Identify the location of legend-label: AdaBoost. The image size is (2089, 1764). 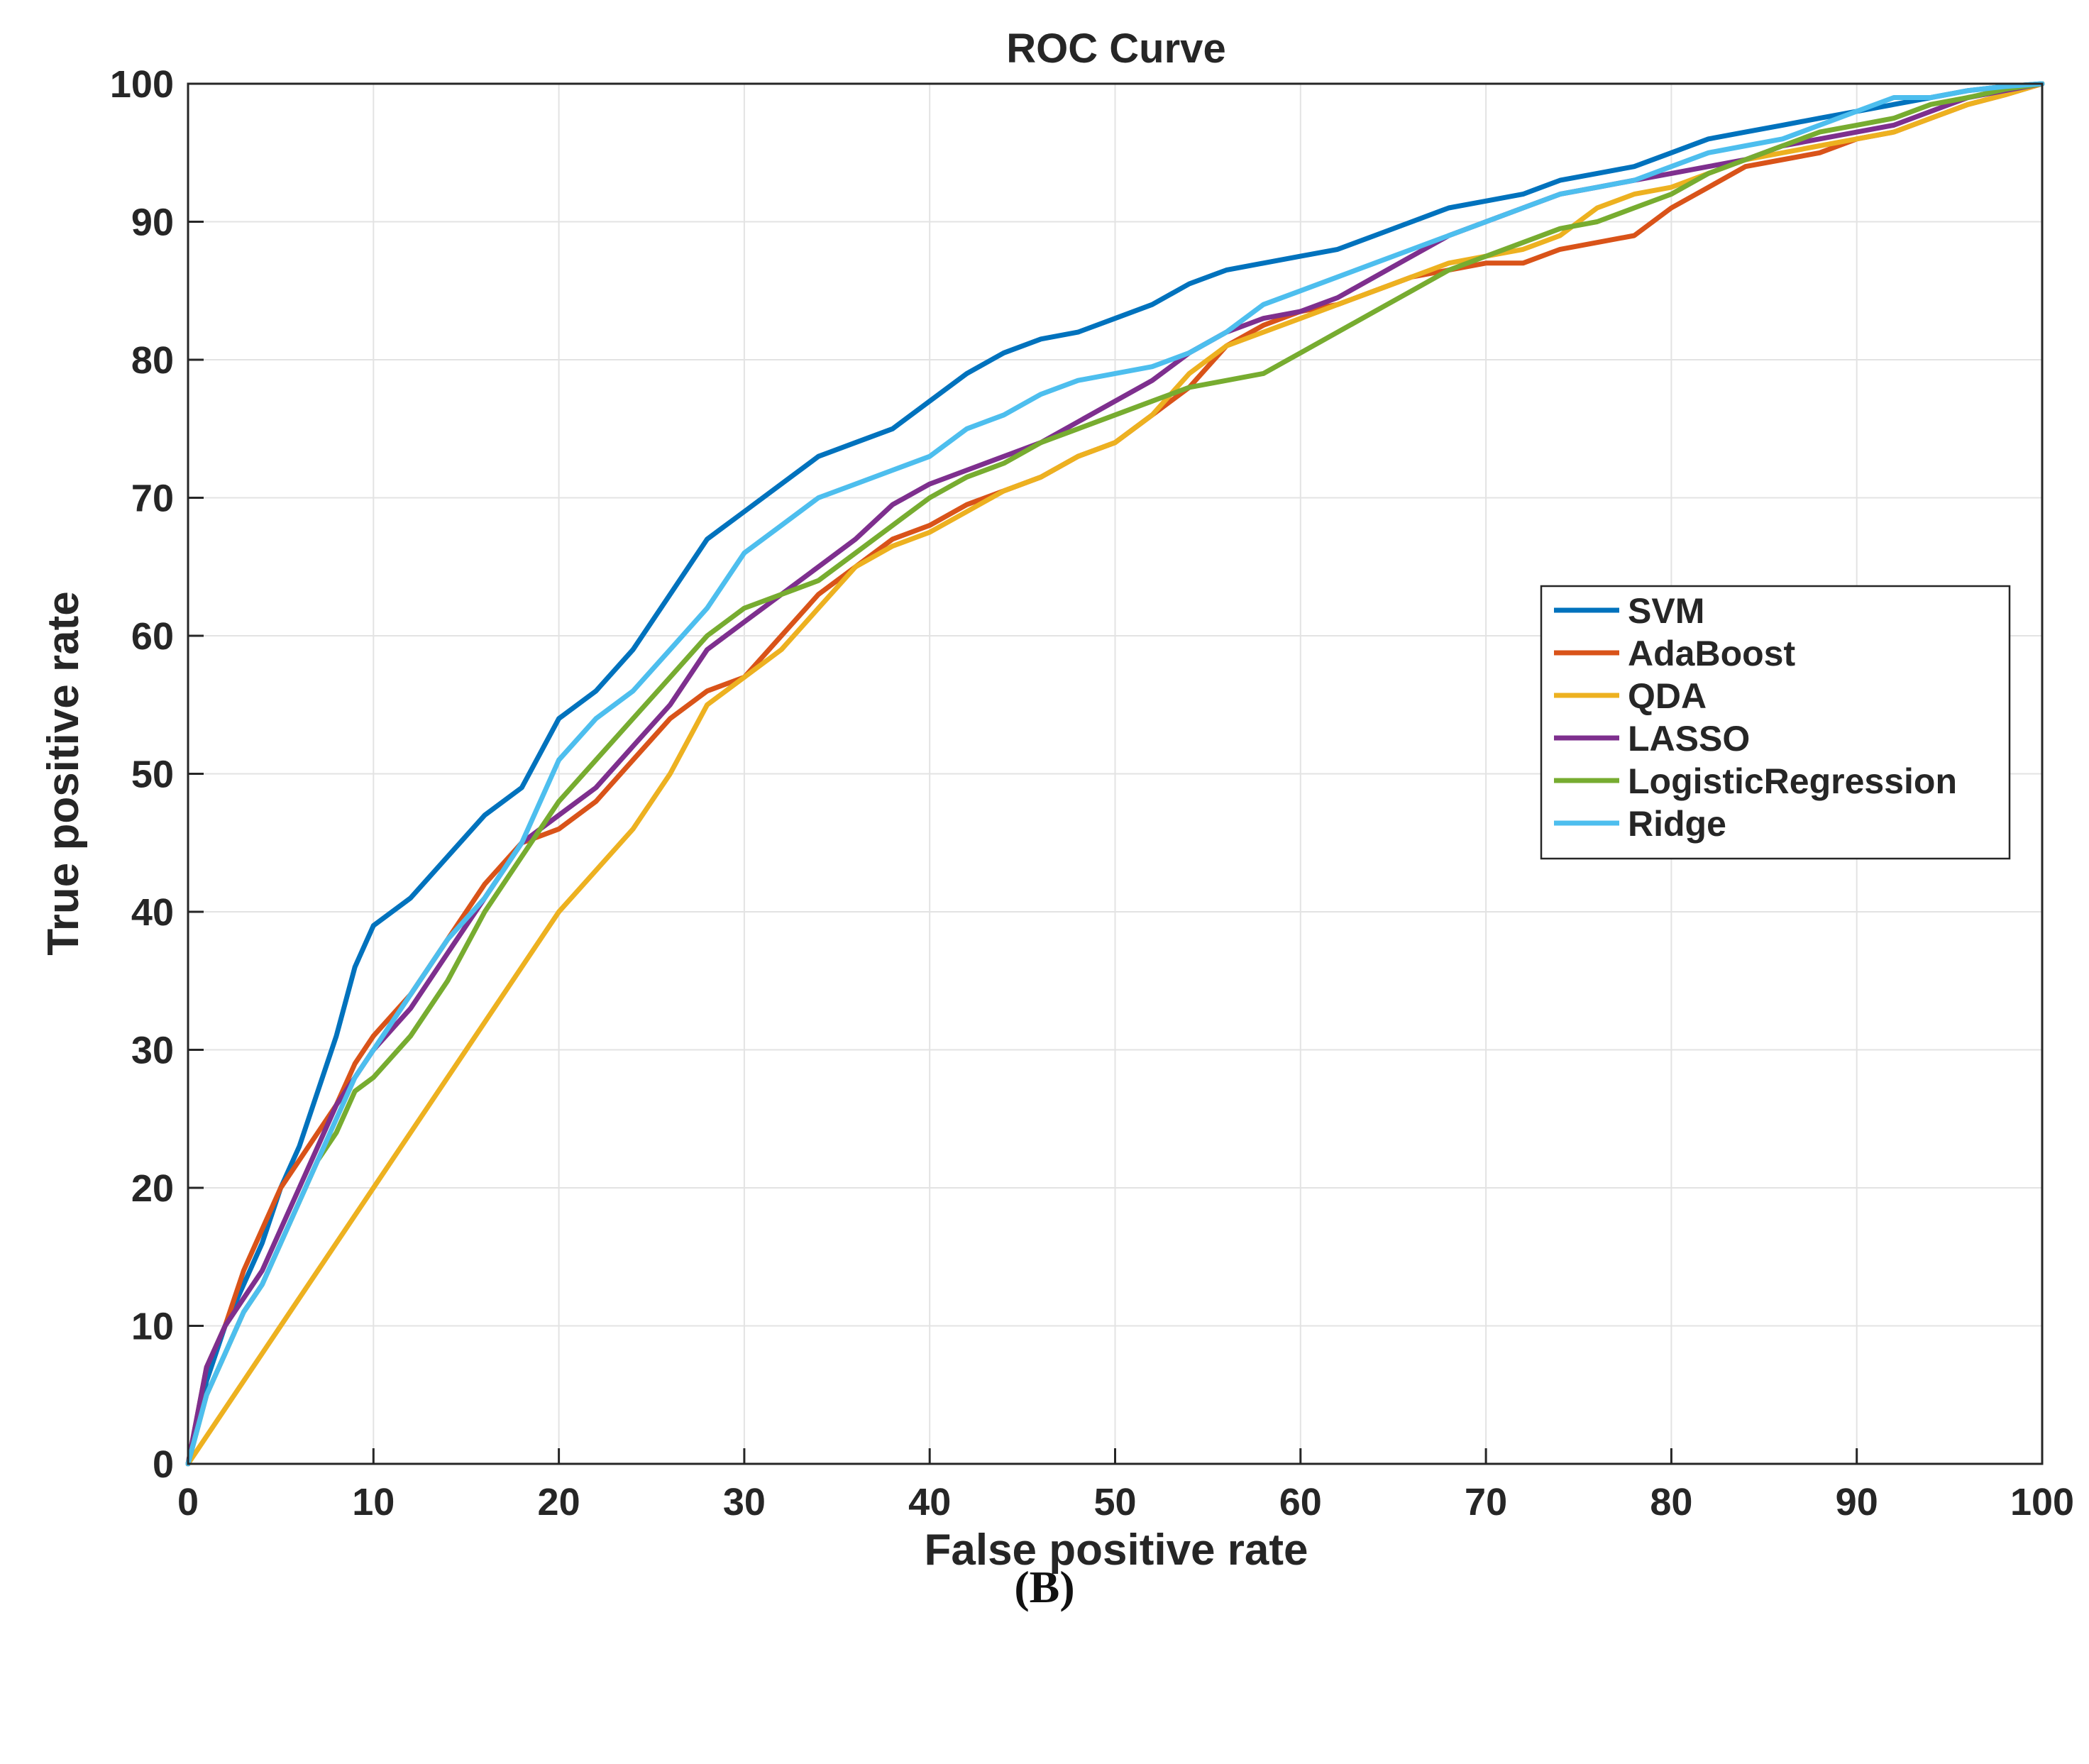
(1711, 653).